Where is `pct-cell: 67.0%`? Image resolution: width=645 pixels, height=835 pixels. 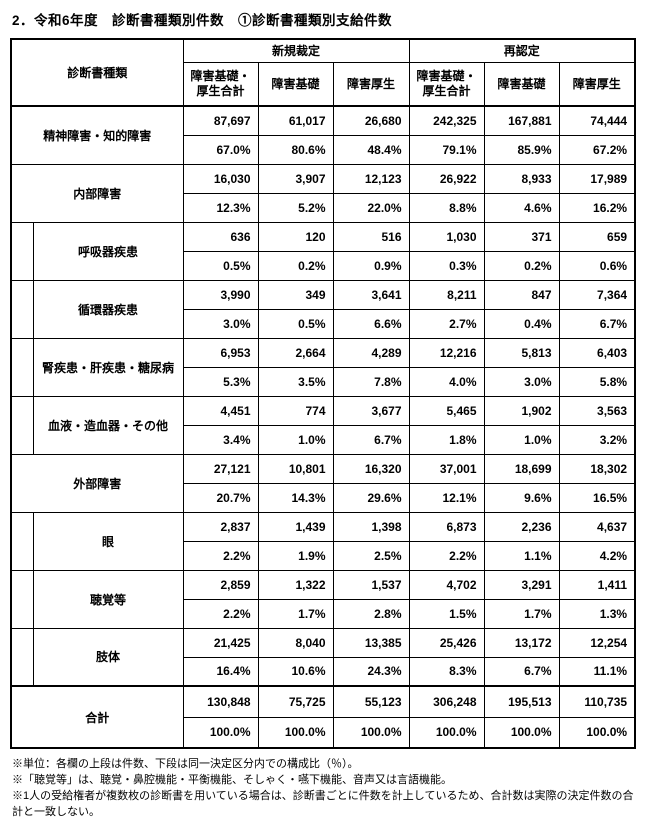 pct-cell: 67.0% is located at coordinates (220, 149).